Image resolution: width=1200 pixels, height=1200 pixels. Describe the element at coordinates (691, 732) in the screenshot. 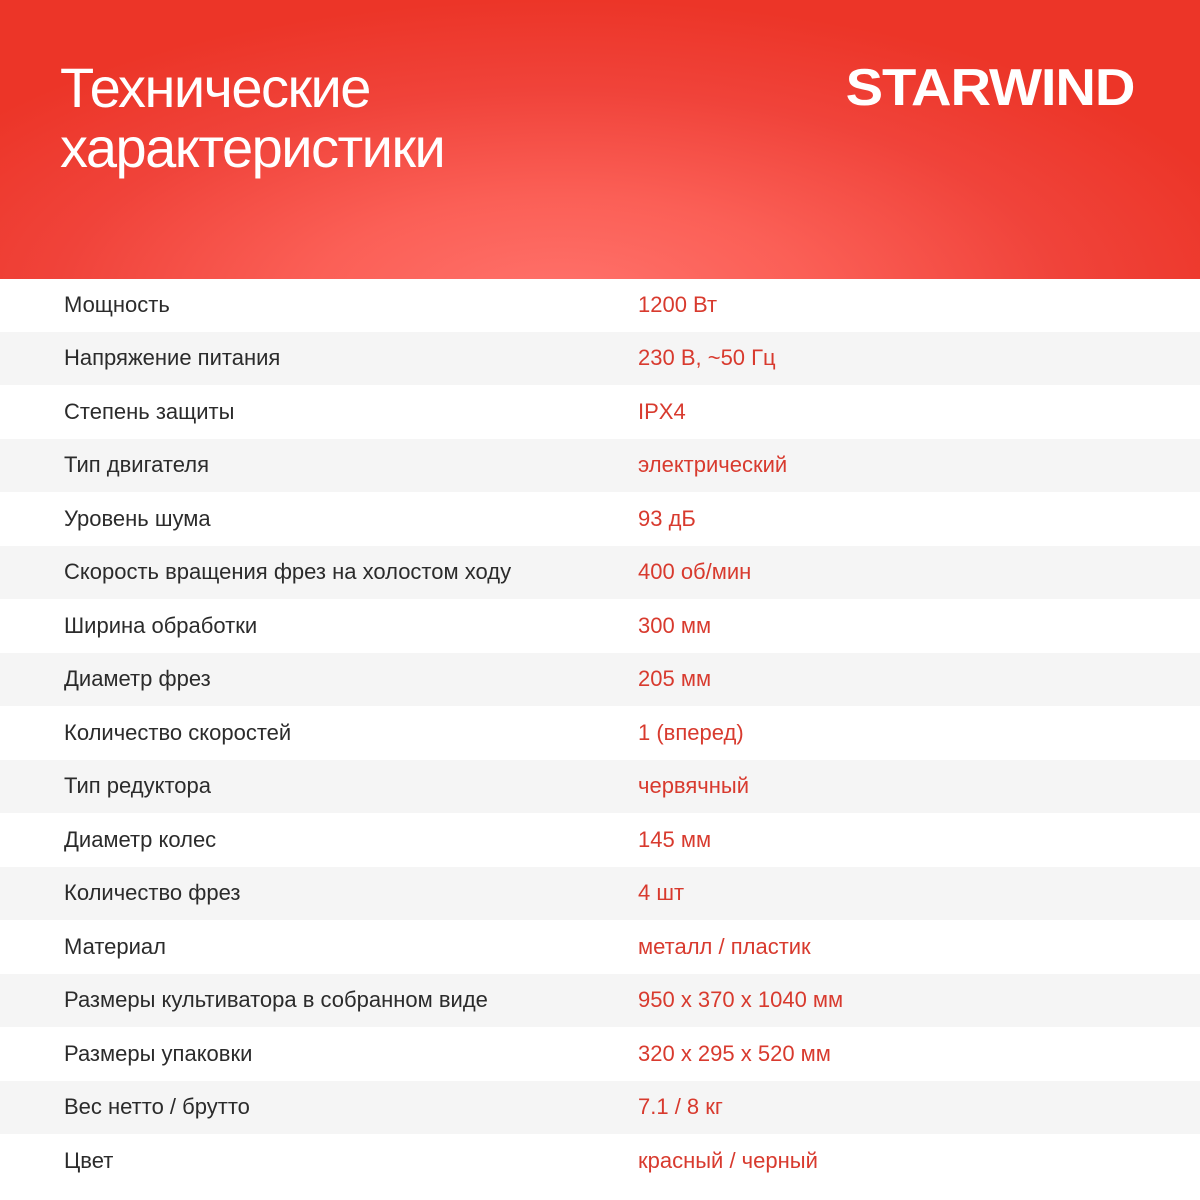

I see `spec-value: 1 (вперед)` at that location.